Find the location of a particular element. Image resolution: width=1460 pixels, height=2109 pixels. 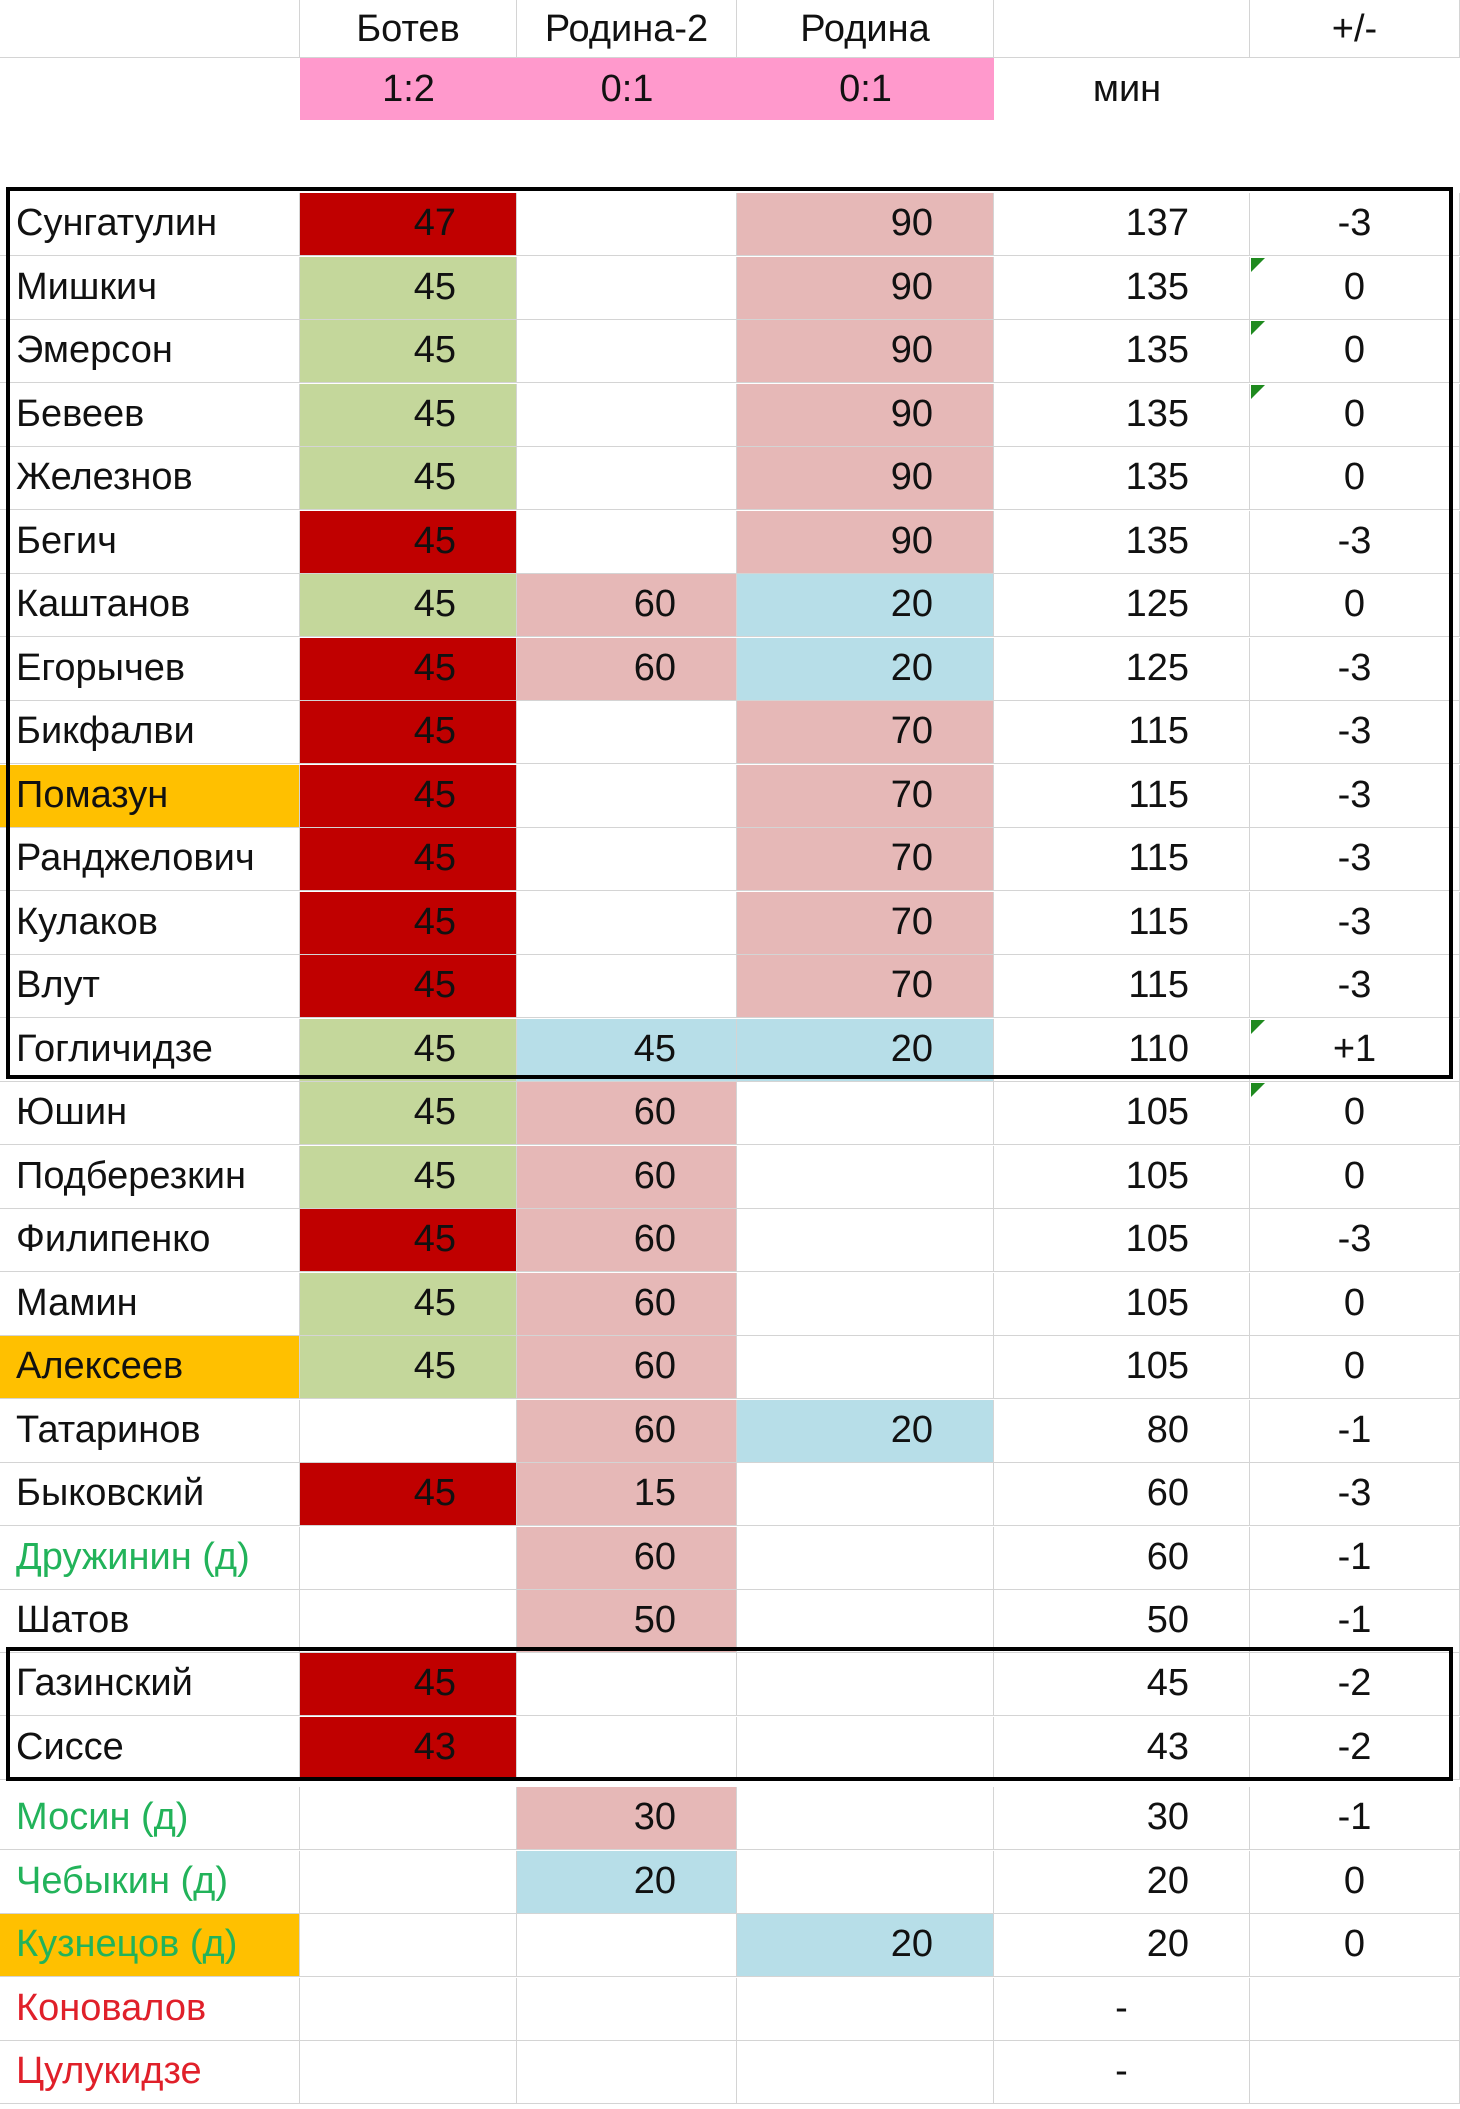

total-minutes: - is located at coordinates (1122, 2009).